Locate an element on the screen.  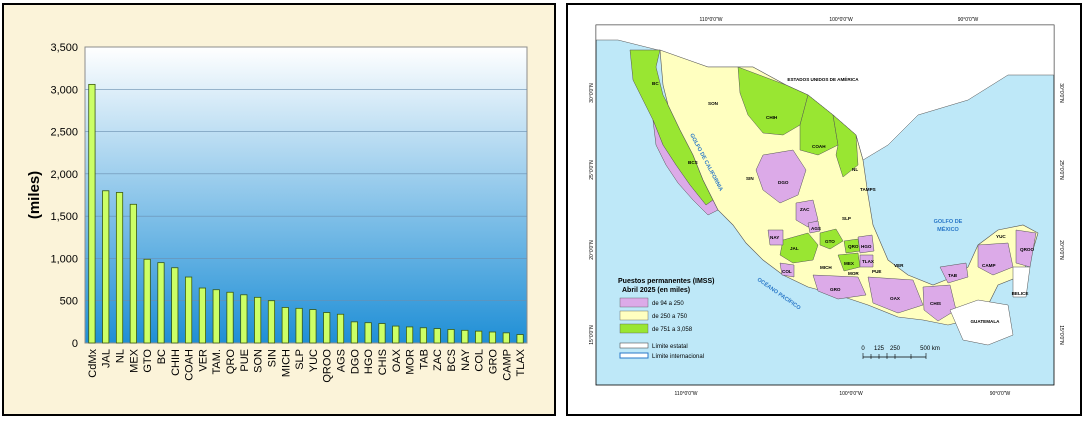
x-tick-label: SON is located at coordinates (259, 361).